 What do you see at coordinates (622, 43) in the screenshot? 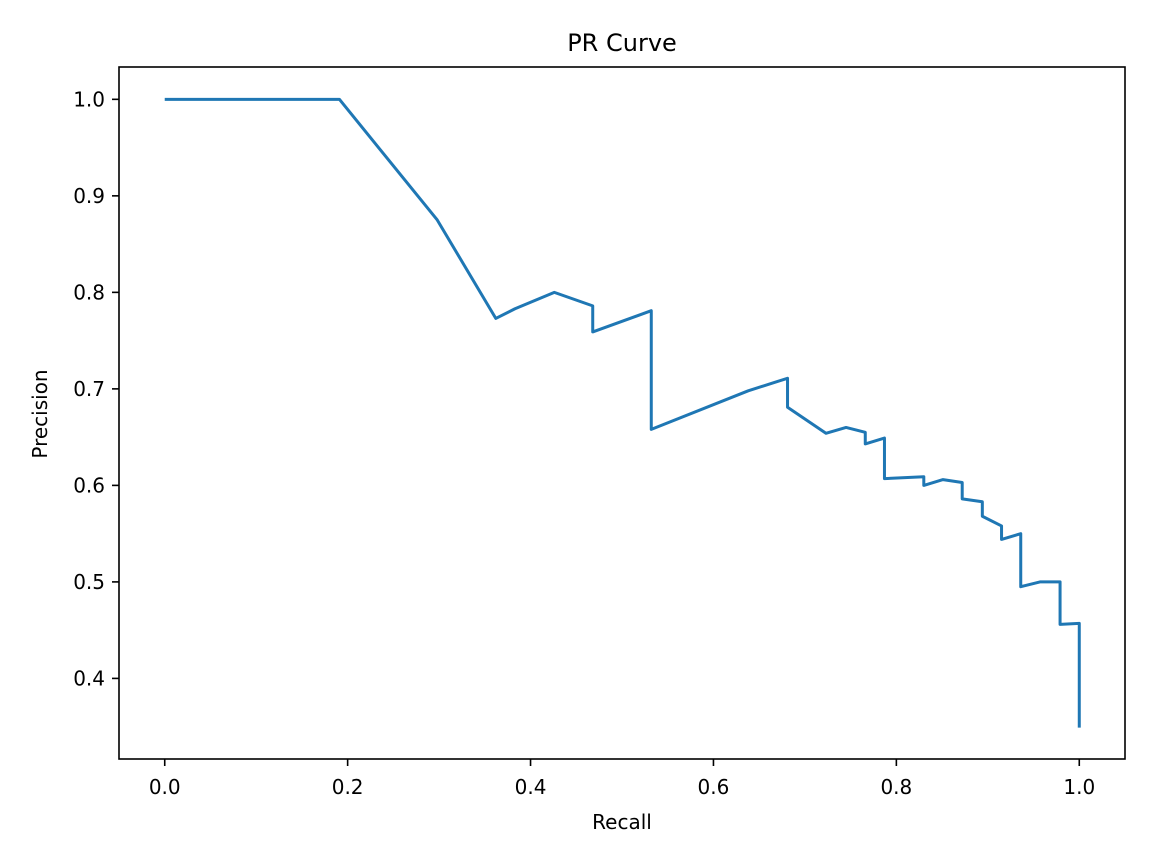
I see `chart-title: PR Curve` at bounding box center [622, 43].